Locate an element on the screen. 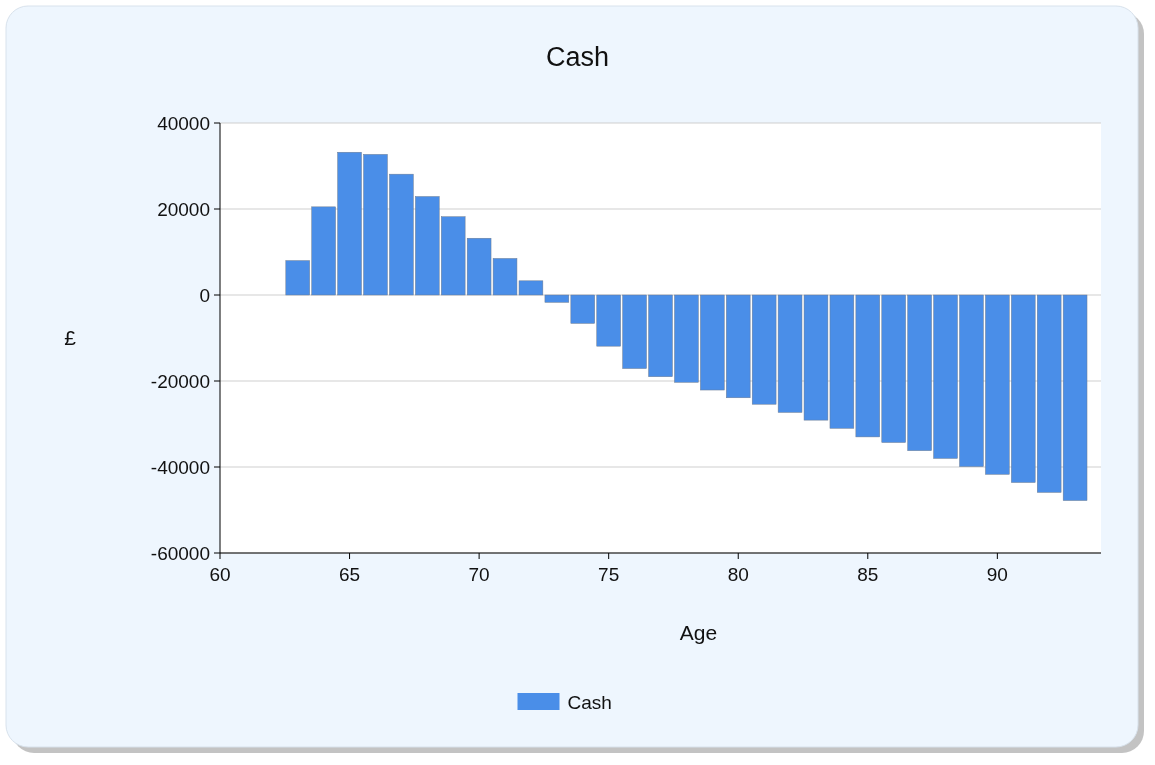 This screenshot has width=1155, height=765. y-tick-label: 40000 is located at coordinates (183, 123).